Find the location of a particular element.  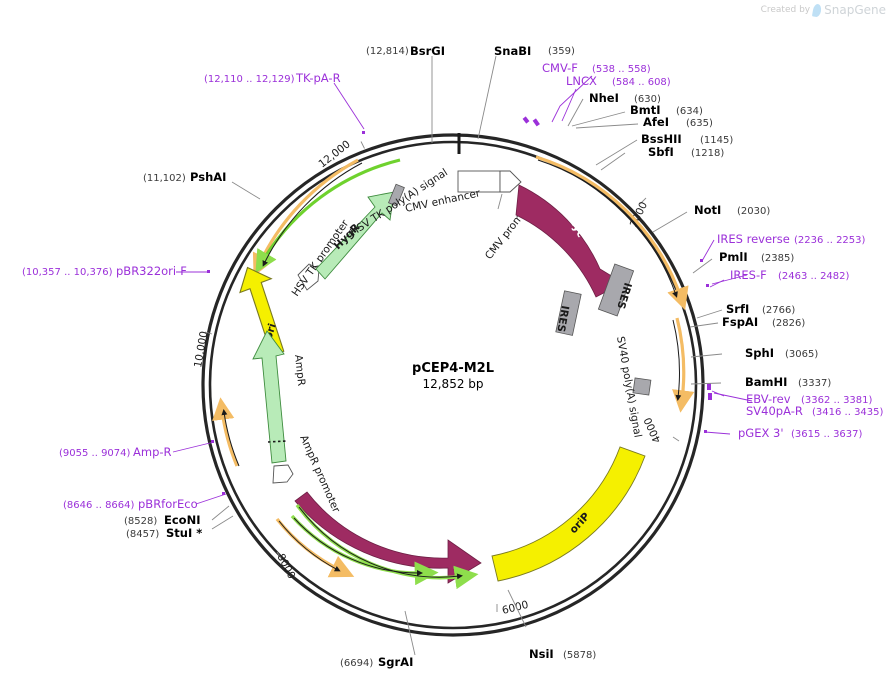

ires-f-range: (2463 .. 2482) is located at coordinates (814, 276).